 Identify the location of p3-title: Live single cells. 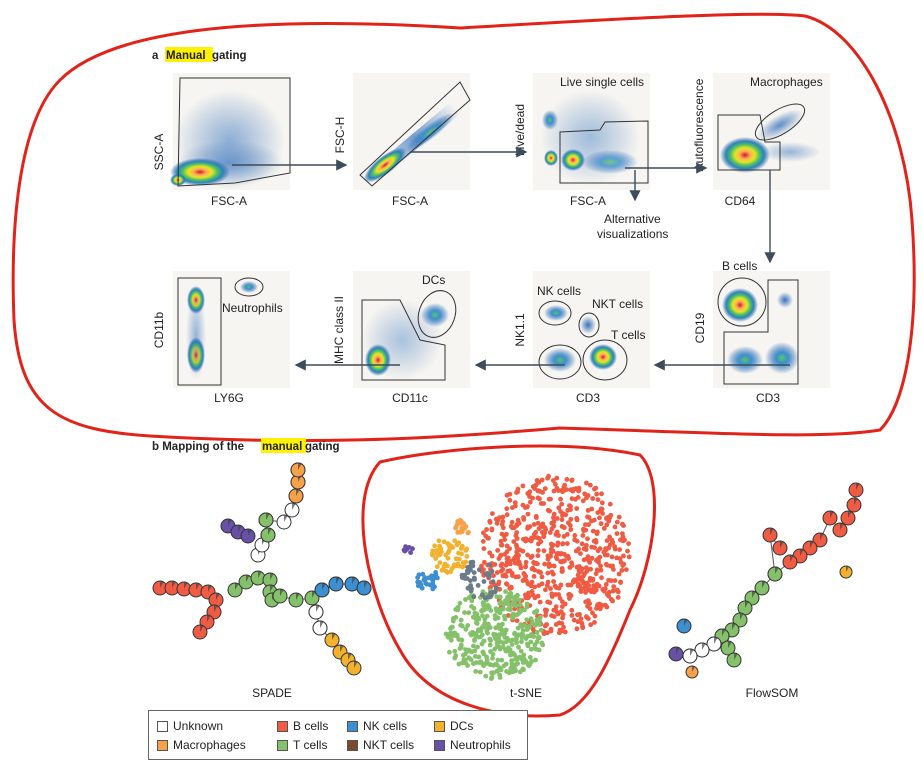
(602, 82).